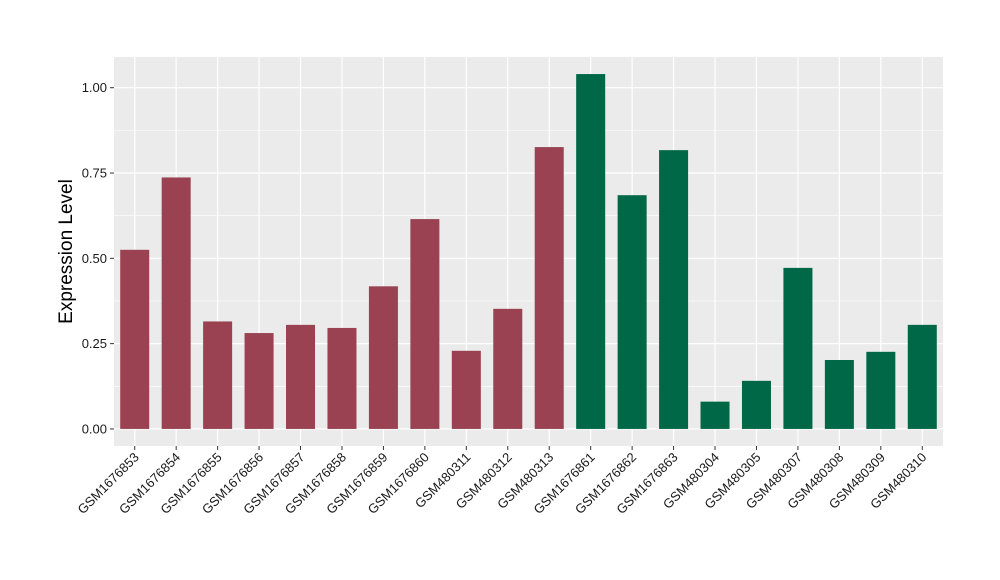 Image resolution: width=1000 pixels, height=580 pixels. What do you see at coordinates (94, 343) in the screenshot?
I see `y-tick-label: 0.25` at bounding box center [94, 343].